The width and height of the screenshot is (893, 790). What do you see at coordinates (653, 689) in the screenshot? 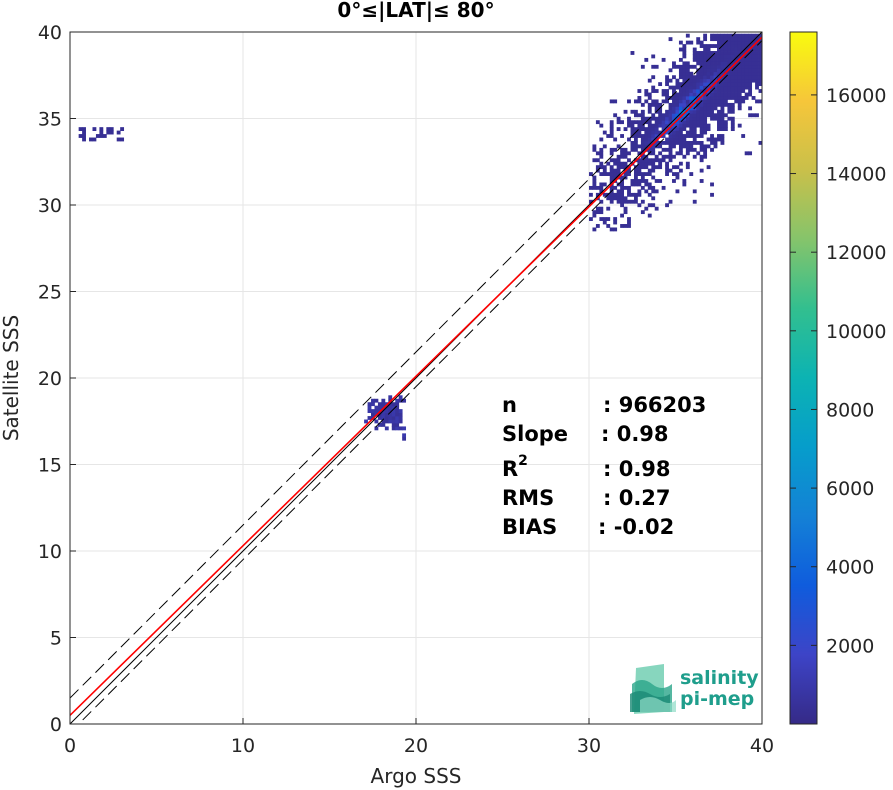
I see `wave-logo-icon` at bounding box center [653, 689].